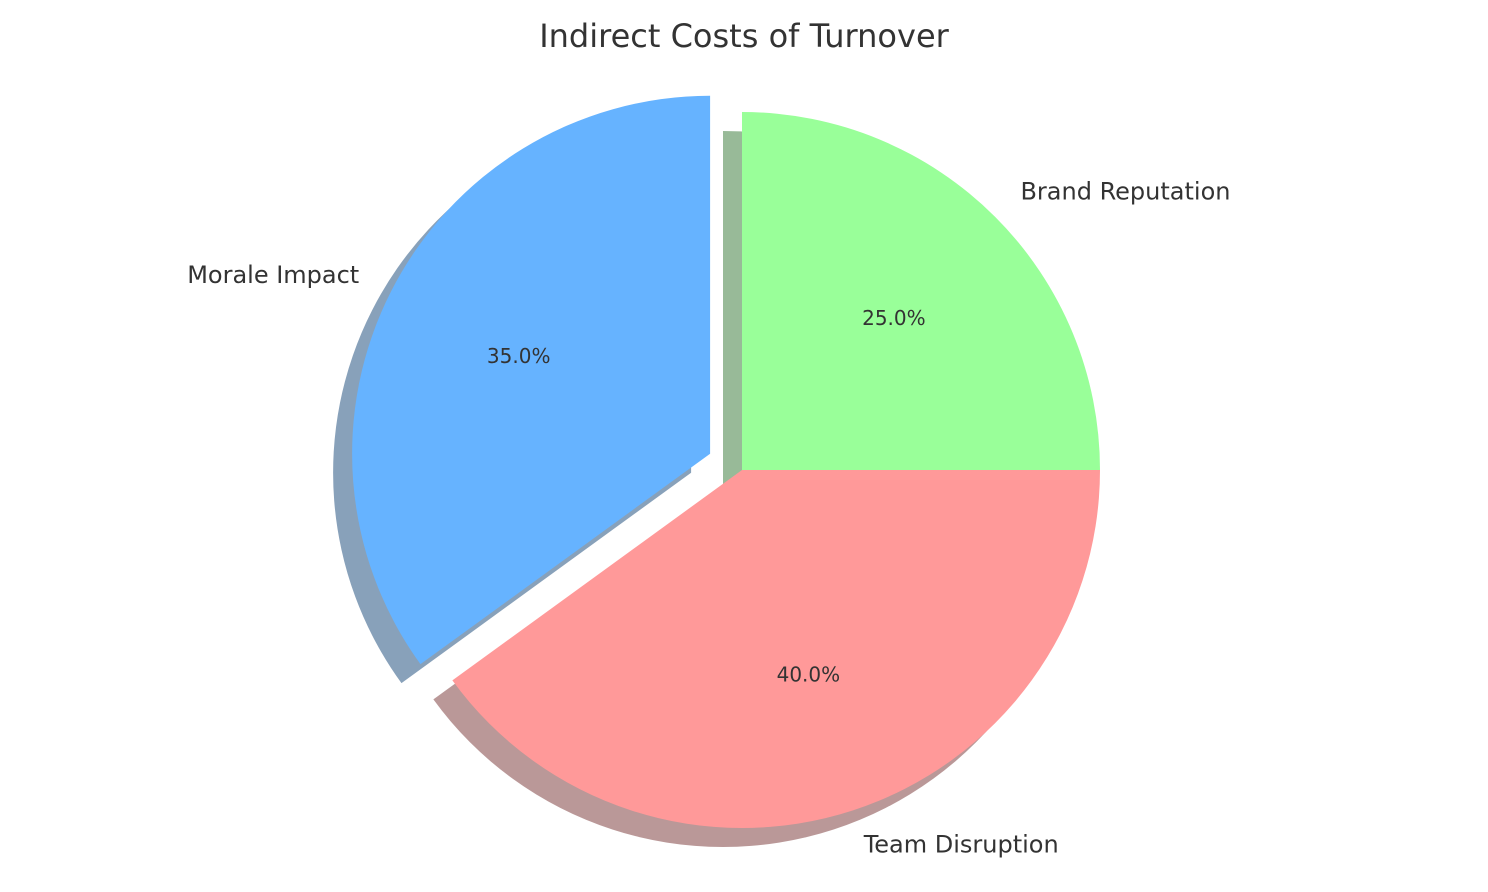 Image resolution: width=1488 pixels, height=892 pixels. Describe the element at coordinates (744, 36) in the screenshot. I see `chart-title: Indirect Costs of Turnover` at that location.